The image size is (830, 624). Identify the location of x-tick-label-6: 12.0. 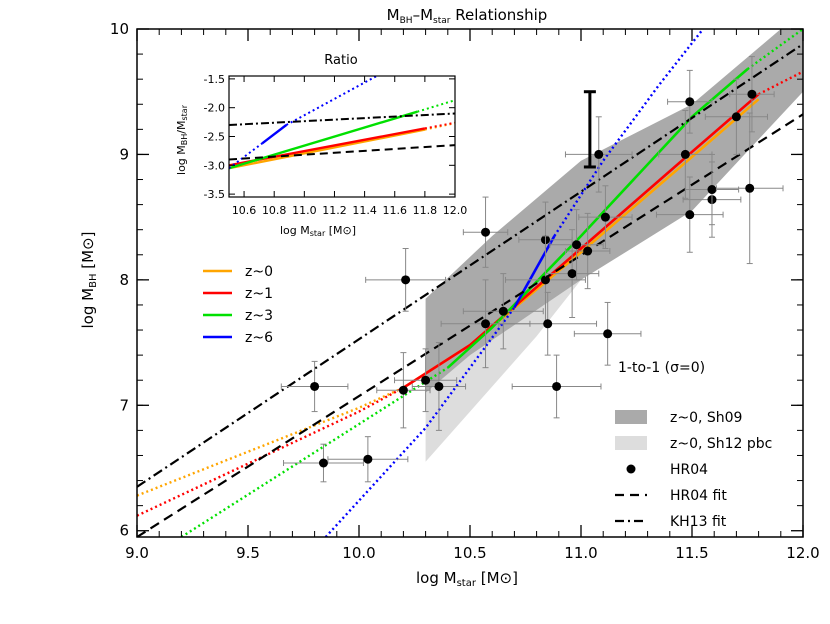
(802, 553).